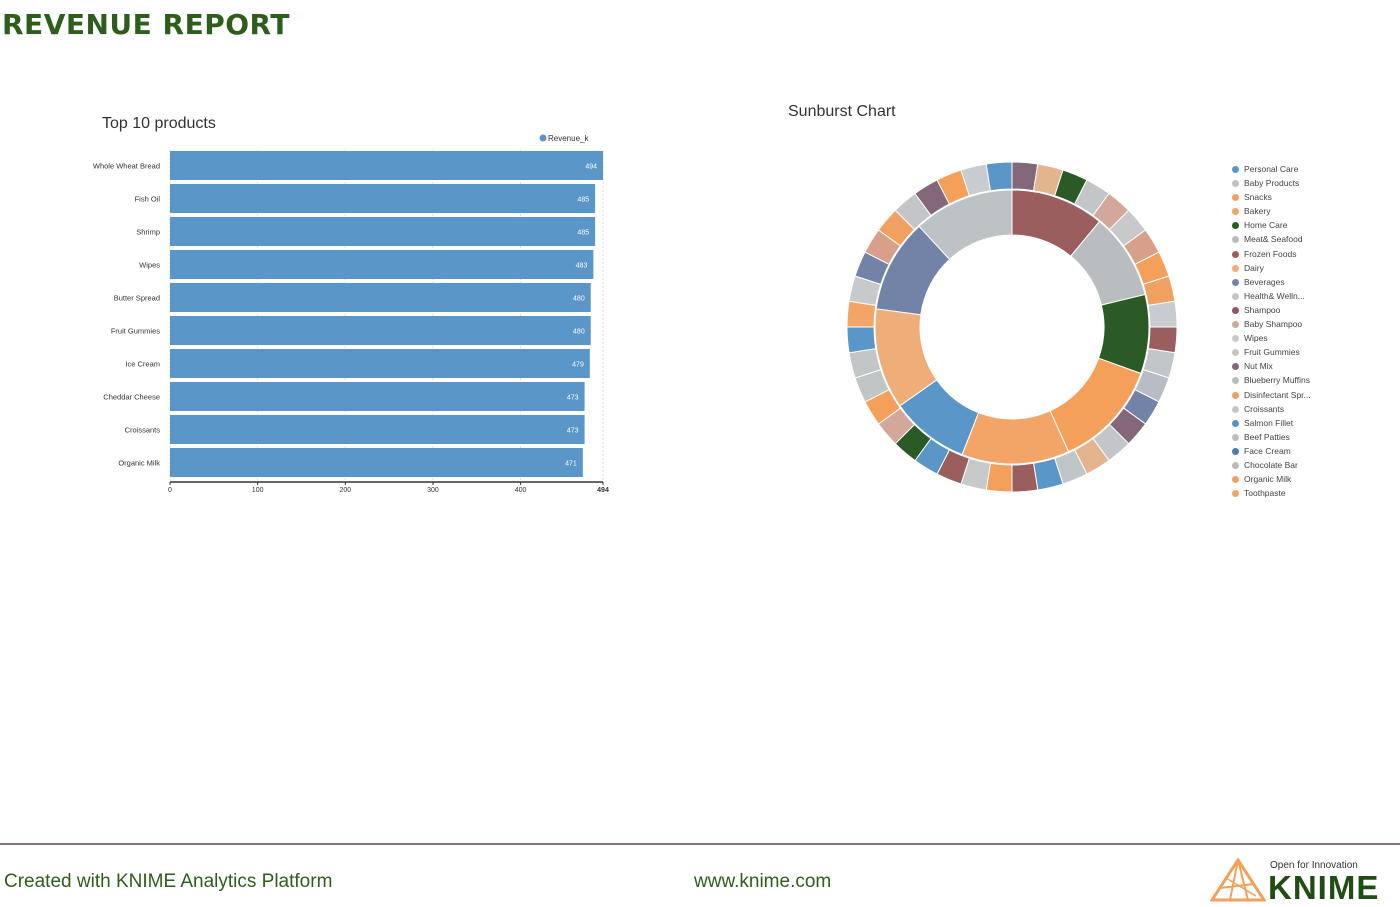 This screenshot has height=907, width=1400. I want to click on category-label: Cheddar Cheese, so click(131, 397).